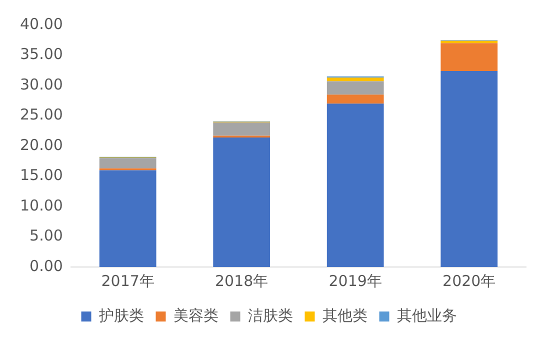 The height and width of the screenshot is (346, 554). I want to click on y-tick-label: 35.00, so click(41, 54).